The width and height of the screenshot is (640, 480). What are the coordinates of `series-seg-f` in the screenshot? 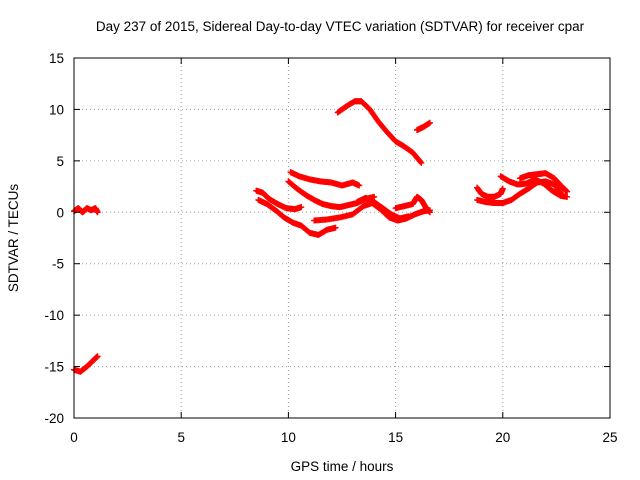 It's located at (325, 179).